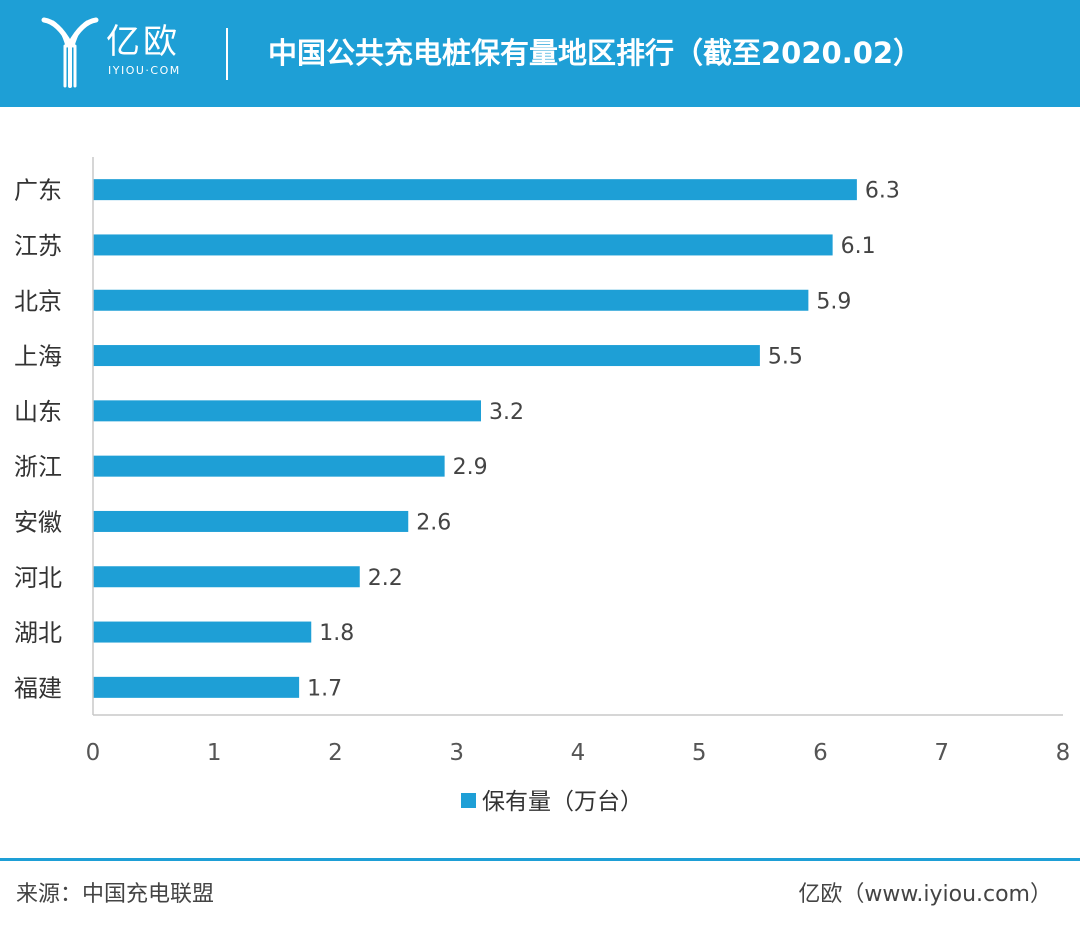  Describe the element at coordinates (38, 467) in the screenshot. I see `category-label: 浙江` at that location.